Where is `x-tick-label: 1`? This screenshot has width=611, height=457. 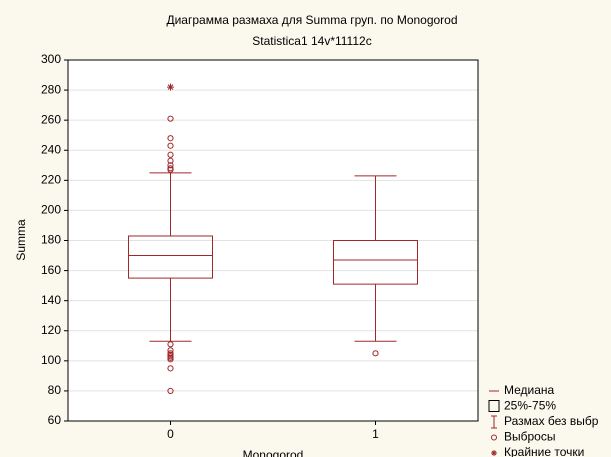 x-tick-label: 1 is located at coordinates (375, 434).